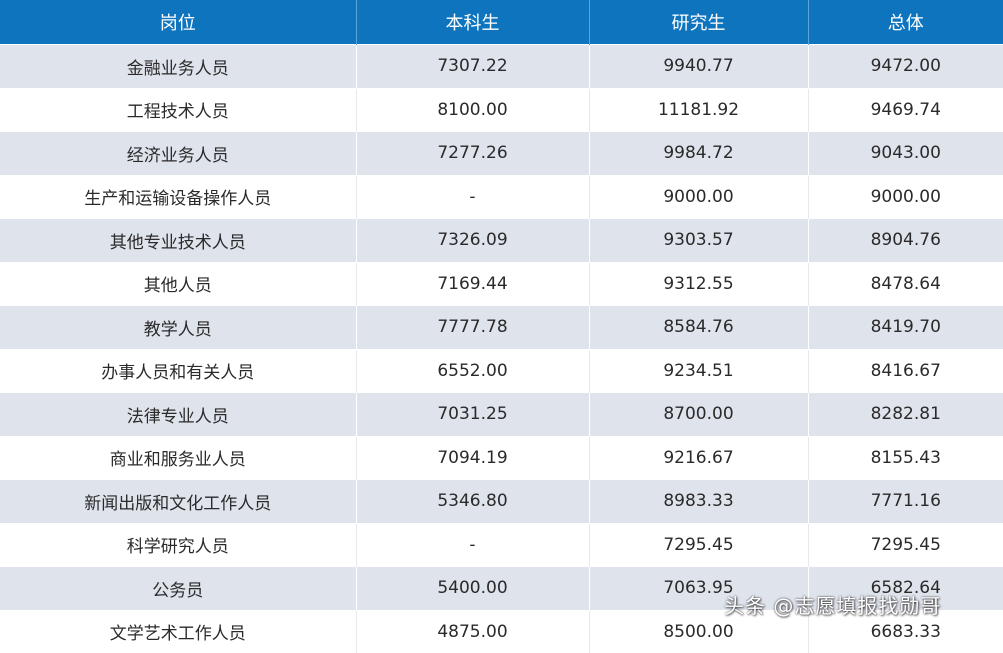 The image size is (1003, 653). Describe the element at coordinates (698, 240) in the screenshot. I see `cell-graduate: 9303.57` at that location.